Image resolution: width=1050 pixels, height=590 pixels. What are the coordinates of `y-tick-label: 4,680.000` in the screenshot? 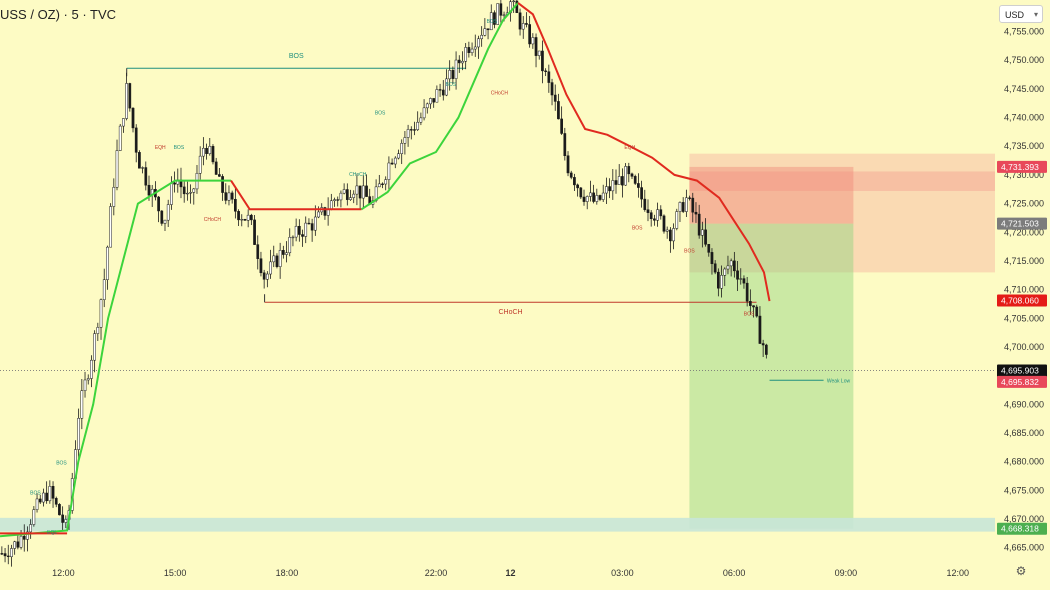 It's located at (1024, 462).